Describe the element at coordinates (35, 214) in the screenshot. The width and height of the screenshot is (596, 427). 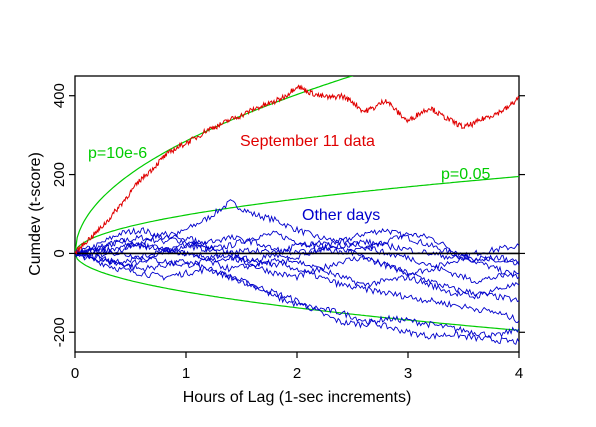
I see `y-axis-title: Cumdev (t-score)` at that location.